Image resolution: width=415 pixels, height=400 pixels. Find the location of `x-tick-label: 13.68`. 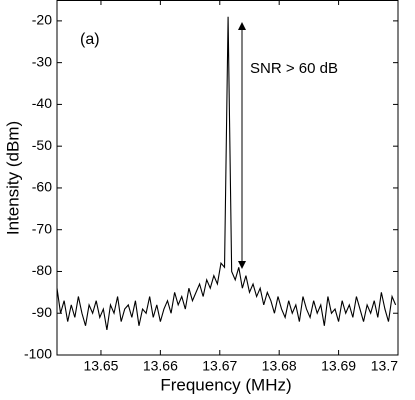

x-tick-label: 13.68 is located at coordinates (279, 366).